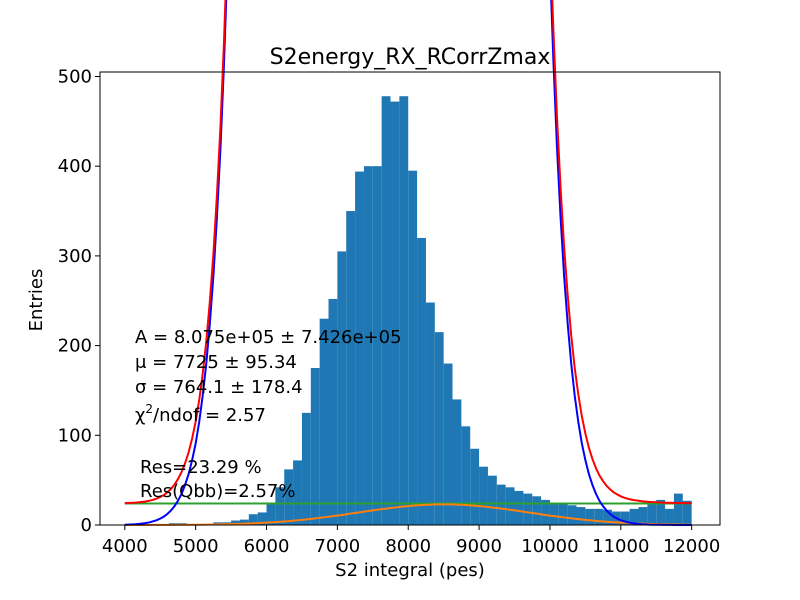 The image size is (800, 600). Describe the element at coordinates (86, 525) in the screenshot. I see `y-tick-label: 0` at that location.